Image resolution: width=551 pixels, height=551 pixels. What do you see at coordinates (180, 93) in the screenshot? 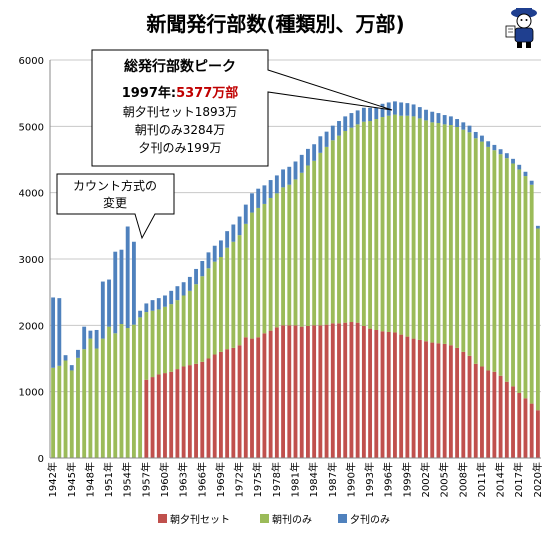
I see `peak-year-line: 1997年:5377万部` at bounding box center [180, 93].